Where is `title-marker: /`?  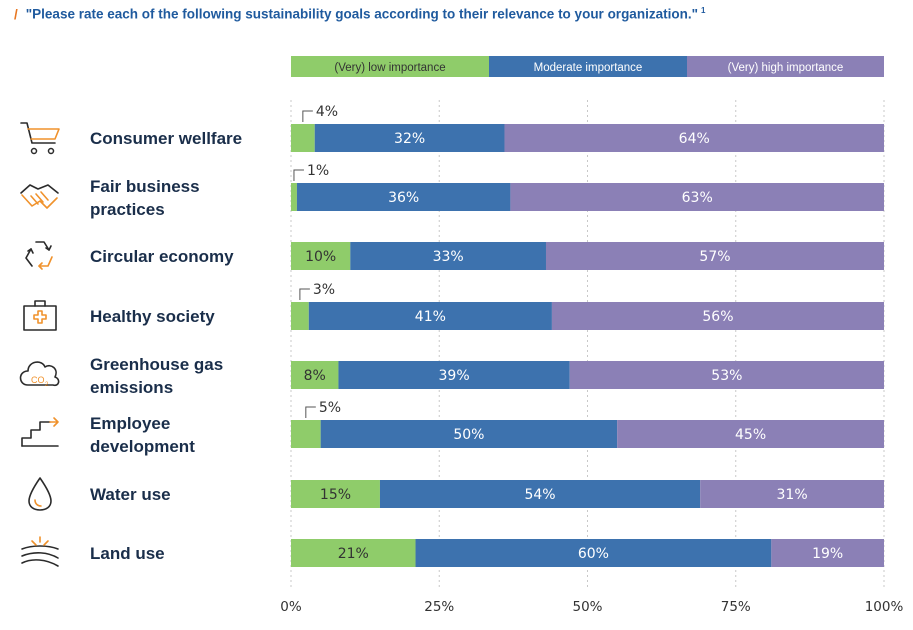
title-marker: / is located at coordinates (16, 14).